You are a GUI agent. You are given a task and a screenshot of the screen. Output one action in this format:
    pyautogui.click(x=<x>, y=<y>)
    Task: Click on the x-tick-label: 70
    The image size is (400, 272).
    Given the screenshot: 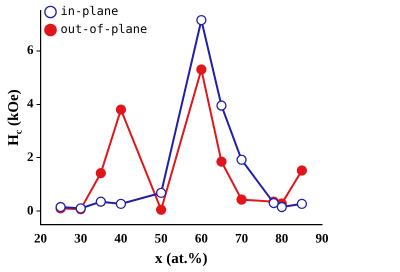 What is the action you would take?
    pyautogui.click(x=241, y=238)
    